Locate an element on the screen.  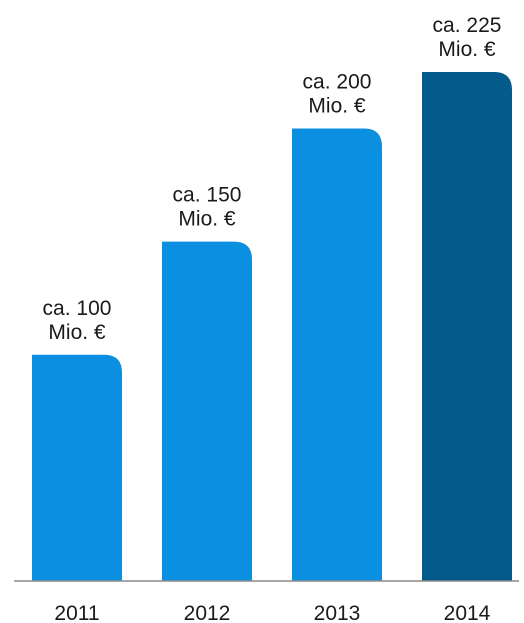
bar-2014 is located at coordinates (467, 326).